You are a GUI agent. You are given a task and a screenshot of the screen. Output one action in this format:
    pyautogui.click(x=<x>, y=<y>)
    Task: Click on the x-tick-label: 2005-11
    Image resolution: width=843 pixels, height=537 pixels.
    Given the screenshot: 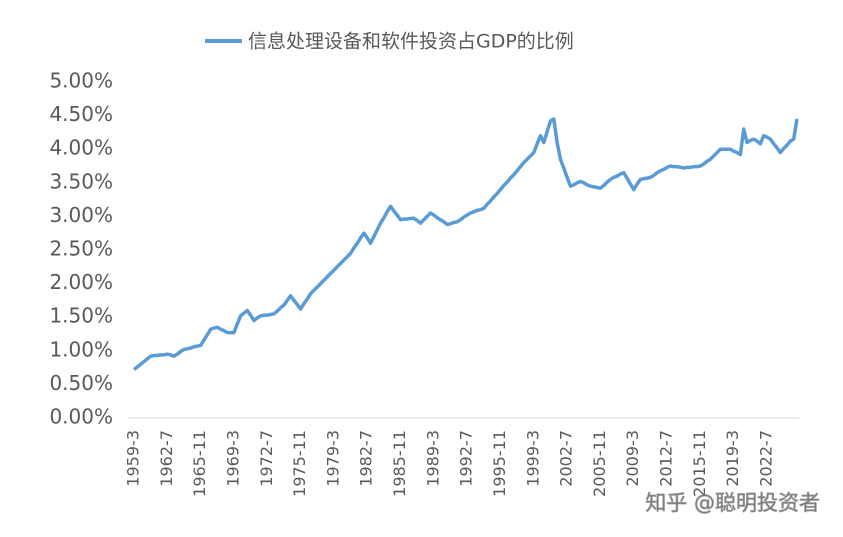 What is the action you would take?
    pyautogui.click(x=599, y=463)
    